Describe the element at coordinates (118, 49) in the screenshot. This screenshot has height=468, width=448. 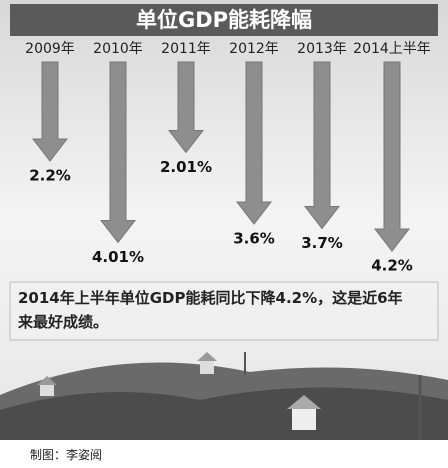
I see `x-tick-label: 2010年` at that location.